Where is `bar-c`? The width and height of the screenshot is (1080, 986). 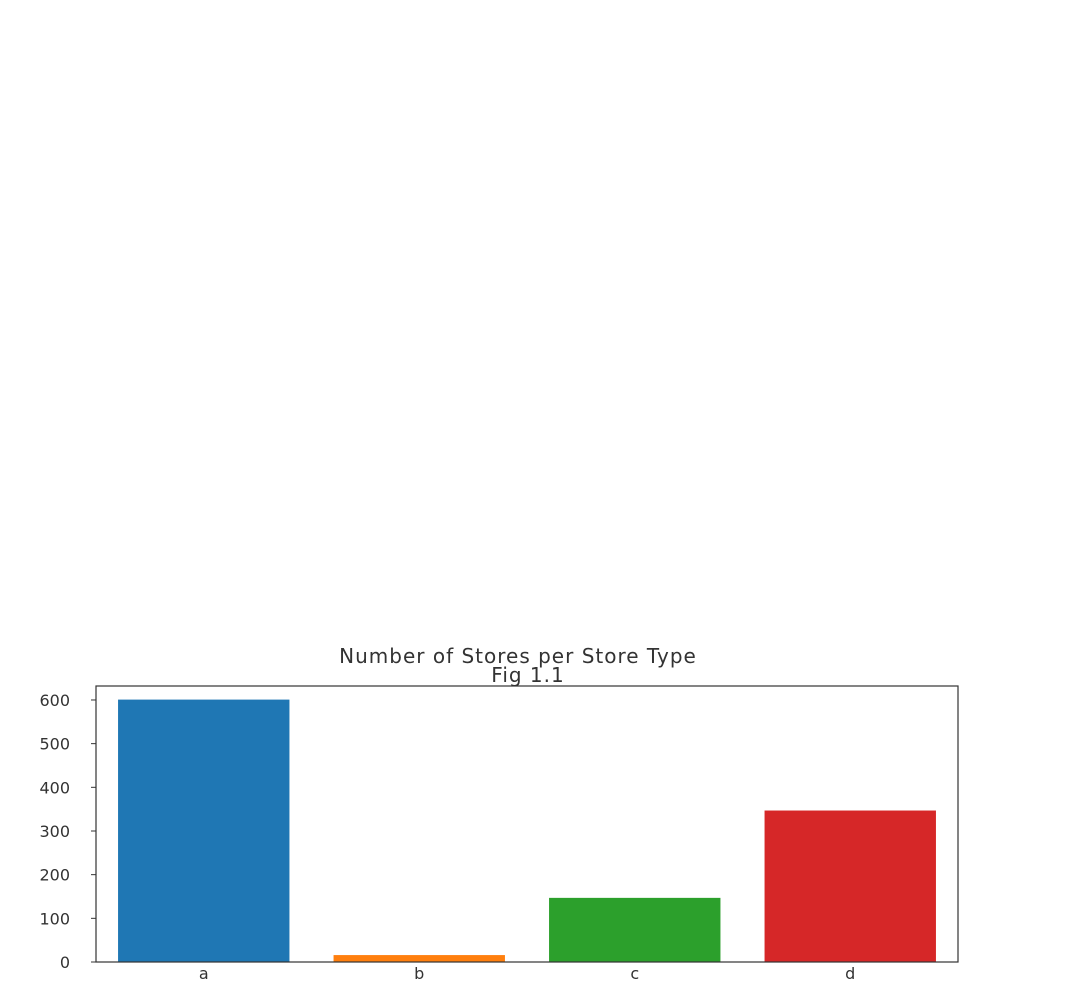
bar-c is located at coordinates (635, 929).